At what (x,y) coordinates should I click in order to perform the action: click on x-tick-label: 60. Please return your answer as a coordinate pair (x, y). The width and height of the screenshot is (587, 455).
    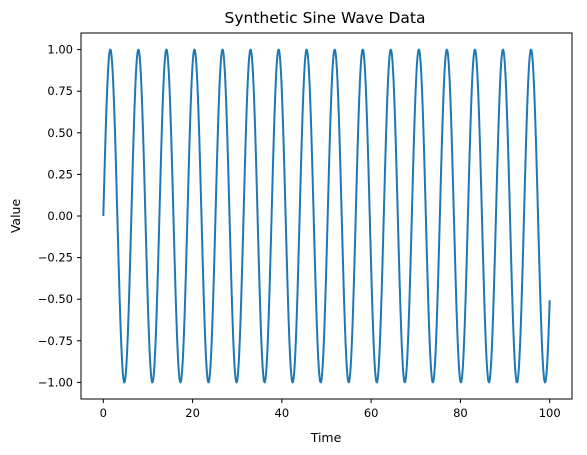
    Looking at the image, I should click on (371, 413).